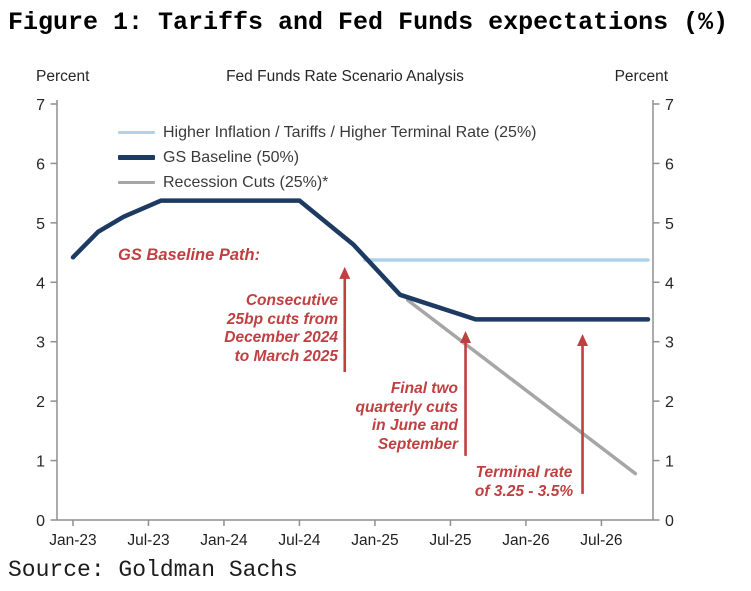 The width and height of the screenshot is (751, 591). I want to click on y-tick-label-right: 1, so click(669, 462).